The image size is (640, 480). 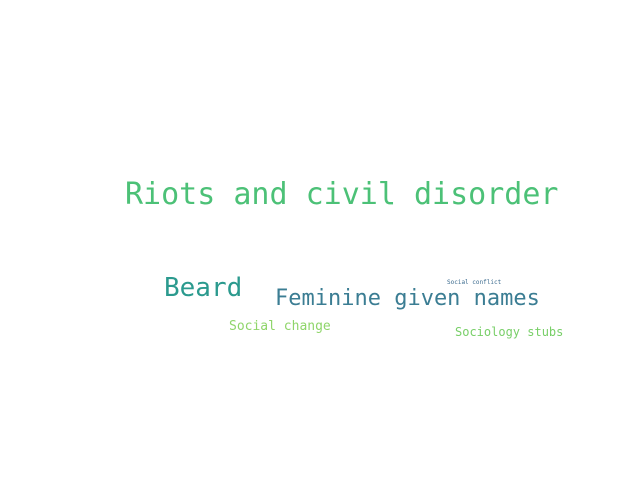 I want to click on word-sociology-stubs: Sociology stubs, so click(x=509, y=332).